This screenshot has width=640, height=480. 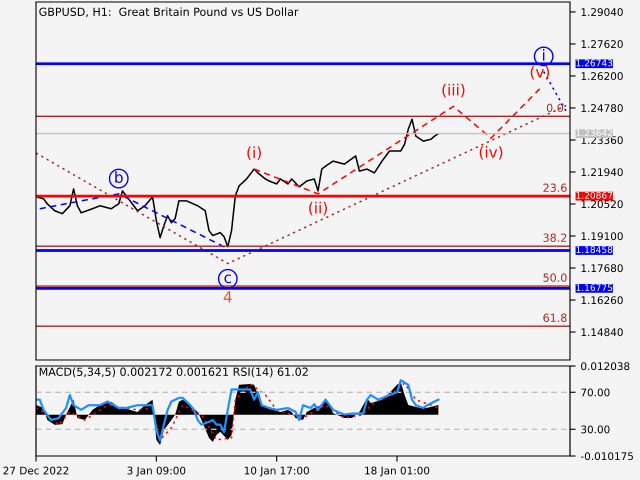 I want to click on y2-tick-label: 70.00, so click(x=595, y=392).